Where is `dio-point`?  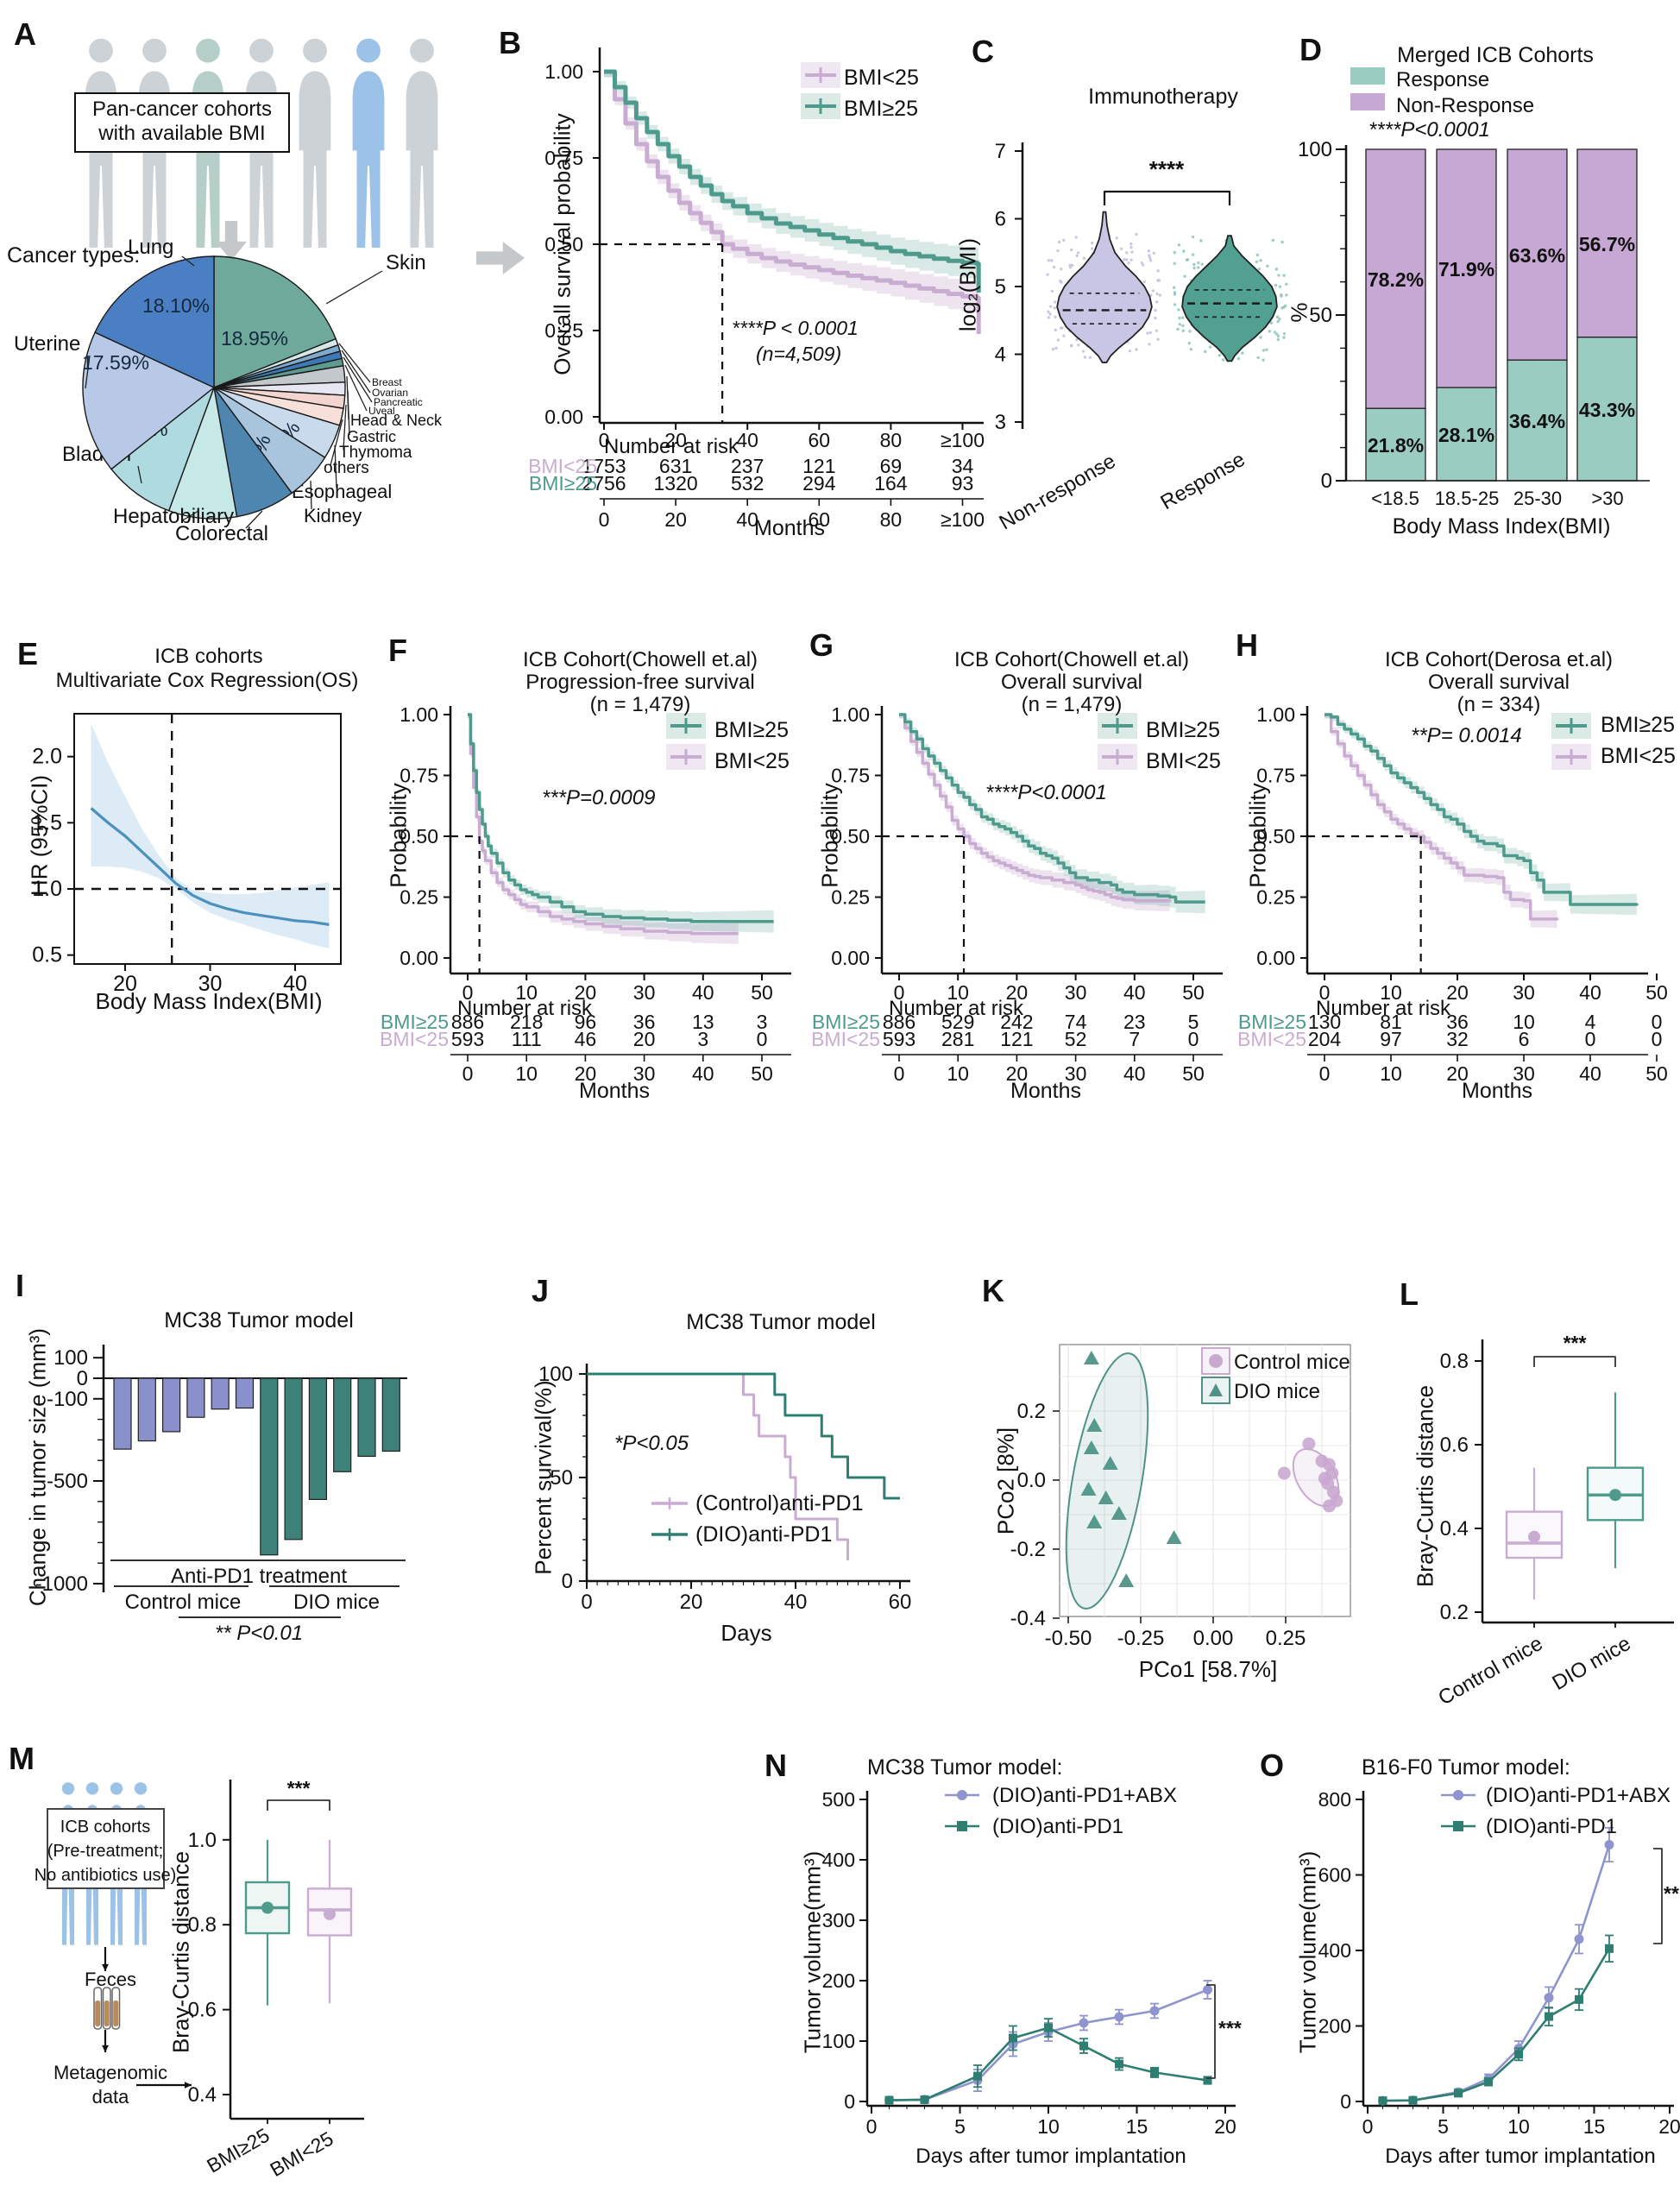 dio-point is located at coordinates (1174, 1537).